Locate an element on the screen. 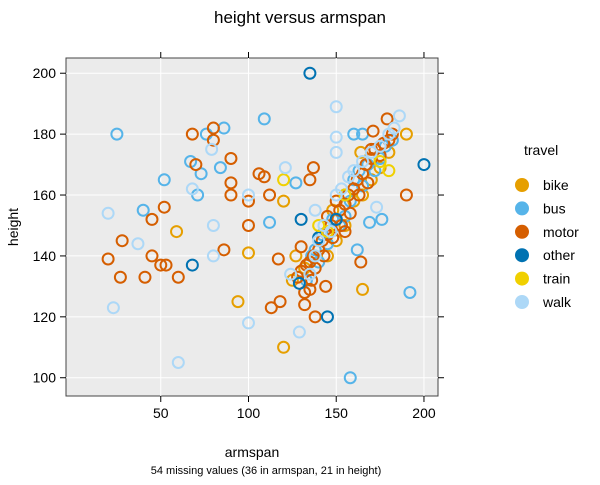 The width and height of the screenshot is (600, 485). x-tick-label: 200 is located at coordinates (424, 413).